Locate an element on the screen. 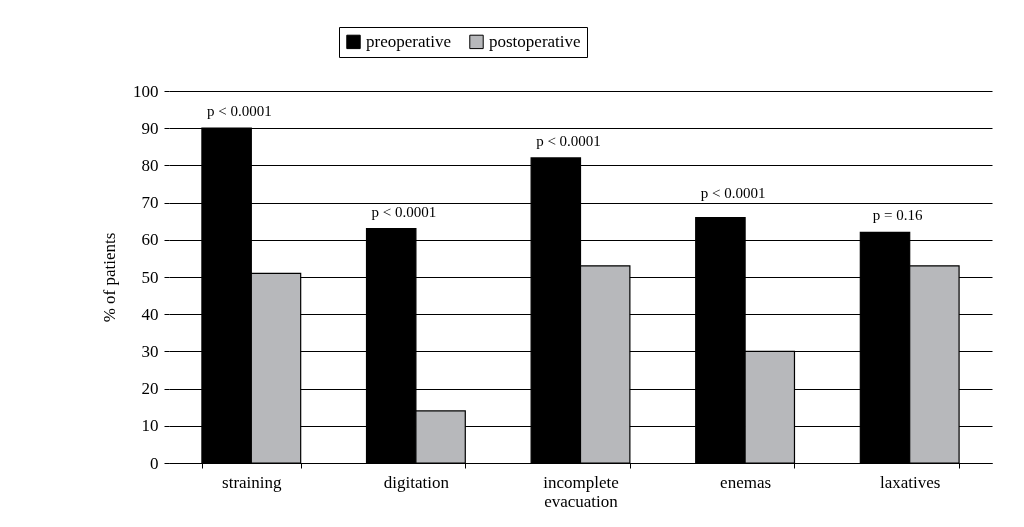 This screenshot has height=527, width=1024. legend-label: preoperative is located at coordinates (408, 41).